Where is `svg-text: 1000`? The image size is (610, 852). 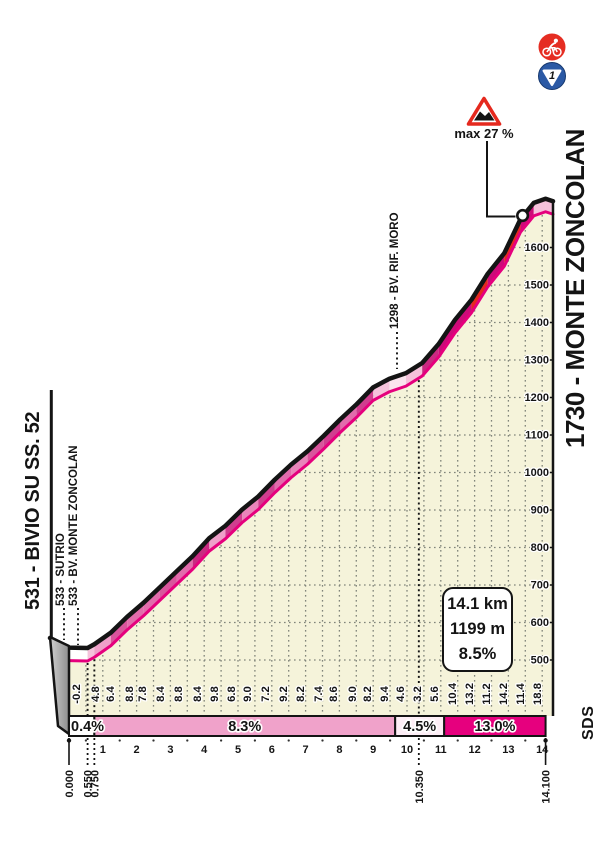
svg-text: 1000 is located at coordinates (537, 473).